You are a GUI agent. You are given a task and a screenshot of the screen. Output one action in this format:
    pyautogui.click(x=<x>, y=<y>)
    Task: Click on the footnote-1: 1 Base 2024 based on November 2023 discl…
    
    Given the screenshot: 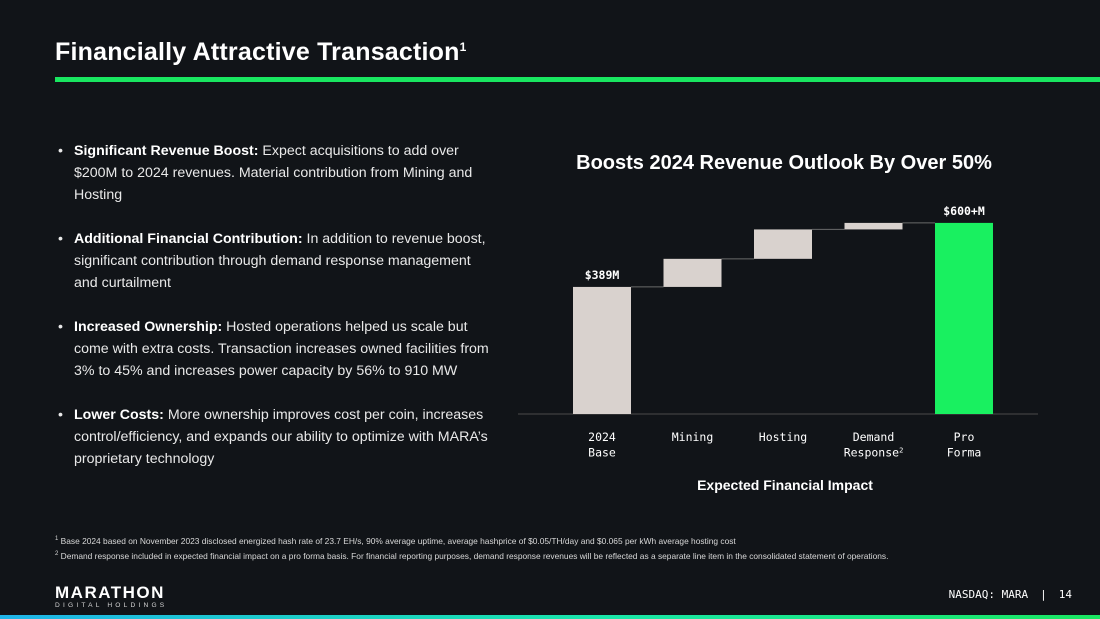 What is the action you would take?
    pyautogui.click(x=395, y=541)
    